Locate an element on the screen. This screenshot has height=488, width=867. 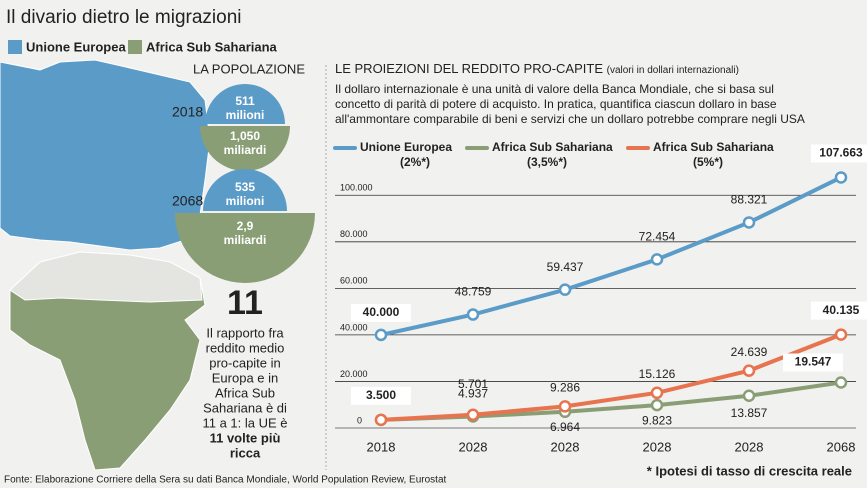
value-label: 40.135 is located at coordinates (841, 310).